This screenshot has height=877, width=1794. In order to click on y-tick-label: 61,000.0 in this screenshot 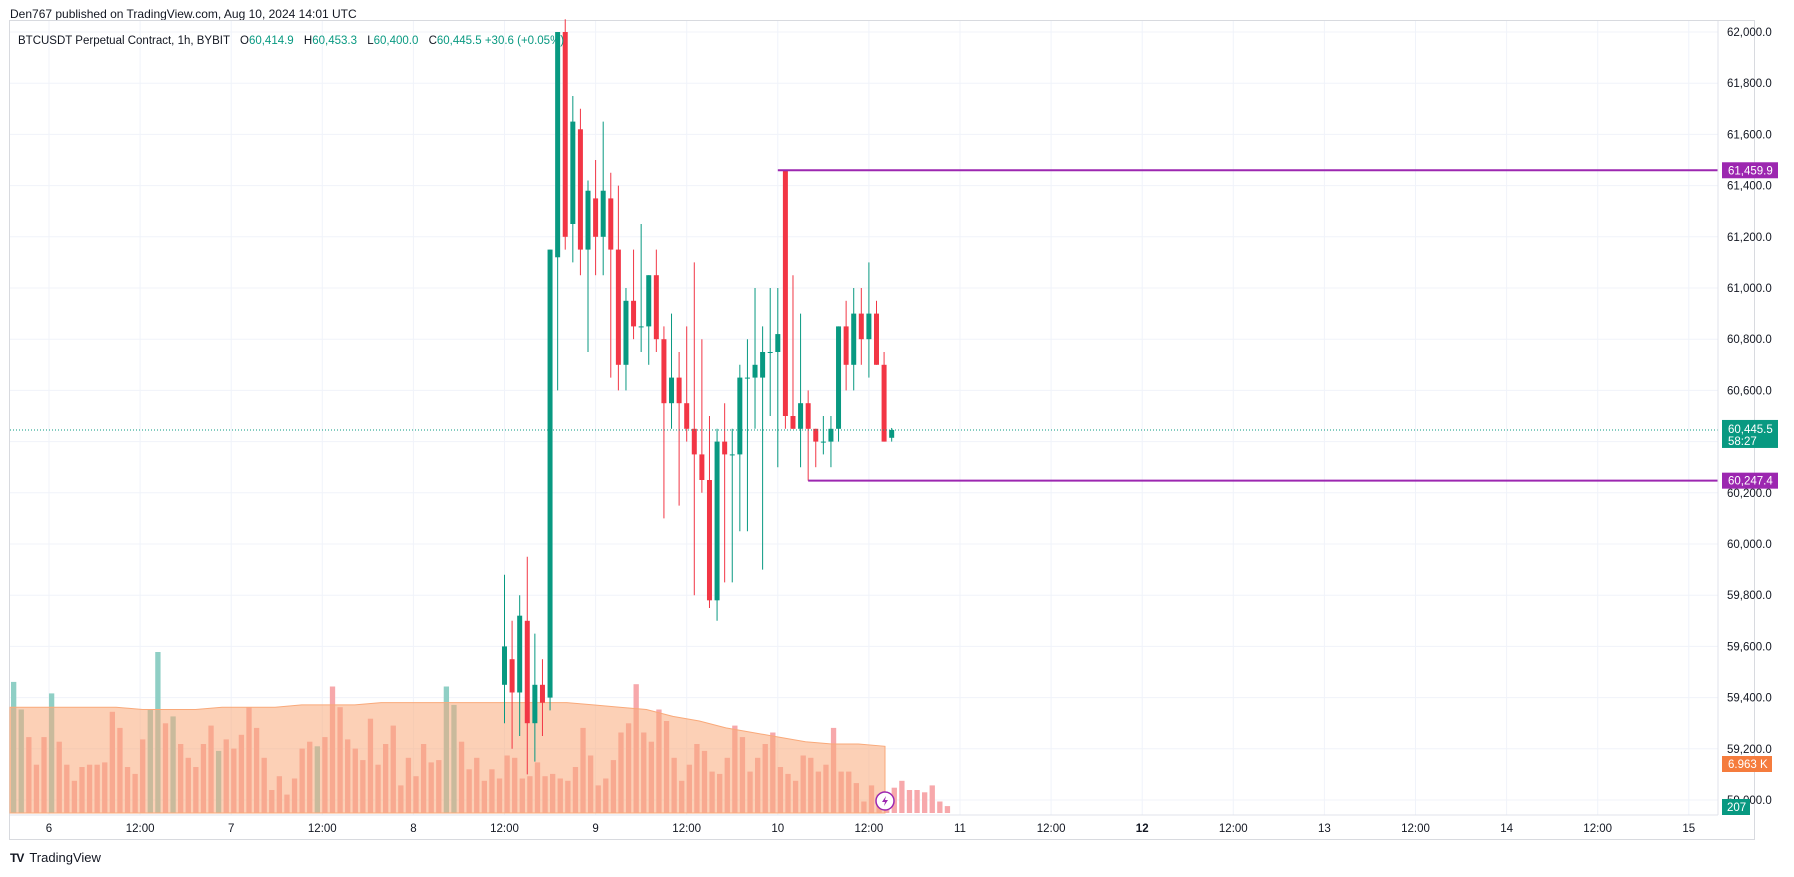, I will do `click(1749, 289)`.